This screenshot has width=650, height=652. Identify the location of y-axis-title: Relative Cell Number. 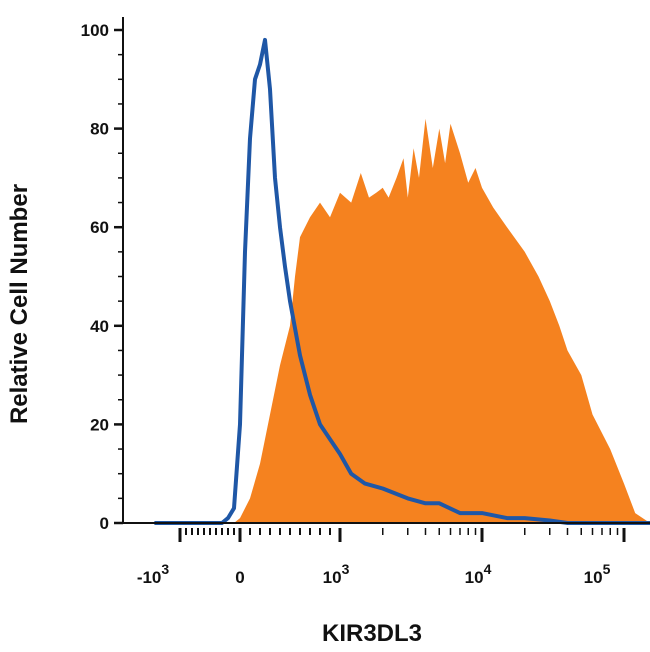
(19, 304).